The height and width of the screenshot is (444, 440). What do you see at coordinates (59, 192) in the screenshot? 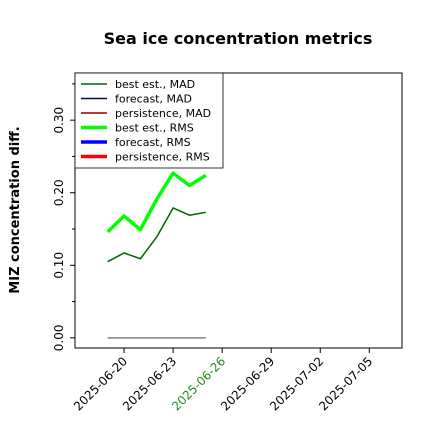
I see `y-tick-label: 0.20` at bounding box center [59, 192].